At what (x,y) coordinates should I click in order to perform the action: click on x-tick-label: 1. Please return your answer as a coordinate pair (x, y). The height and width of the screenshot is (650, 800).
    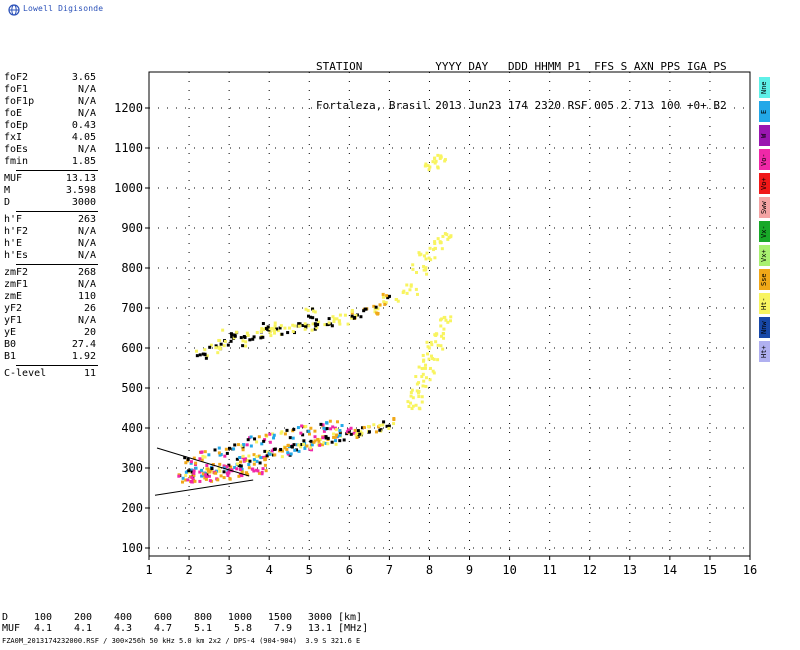
    Looking at the image, I should click on (148, 570).